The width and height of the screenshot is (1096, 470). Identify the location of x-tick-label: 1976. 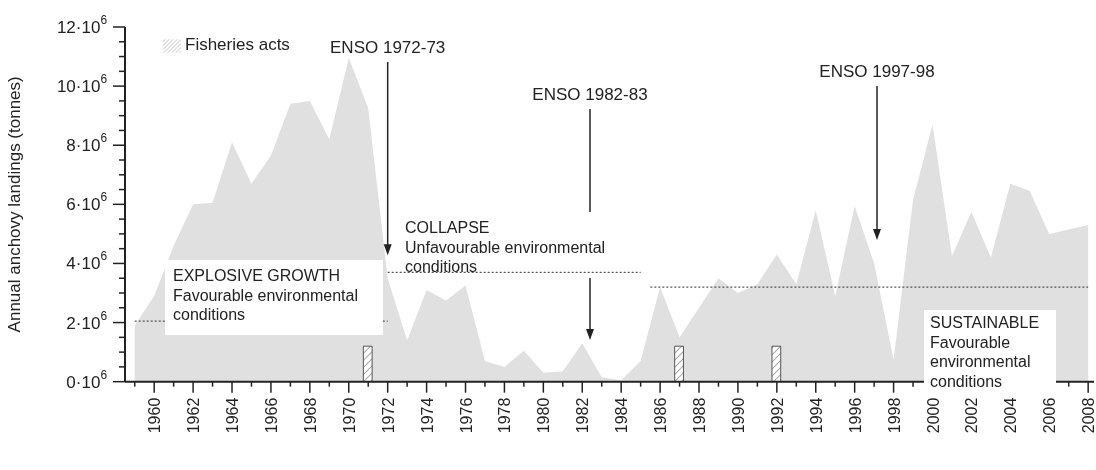
(466, 415).